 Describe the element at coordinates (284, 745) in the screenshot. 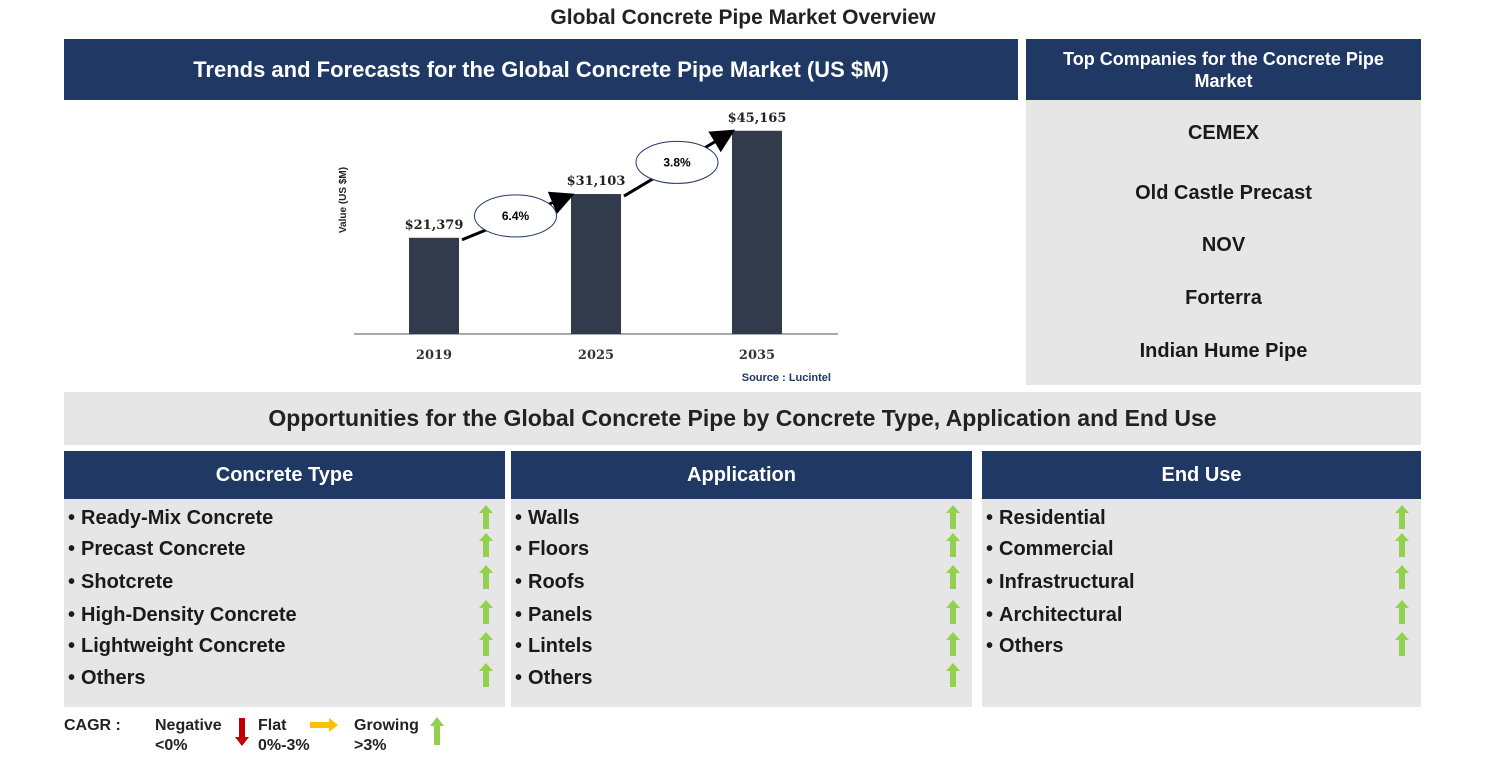

I see `legend-flat-range: 0%-3%` at that location.